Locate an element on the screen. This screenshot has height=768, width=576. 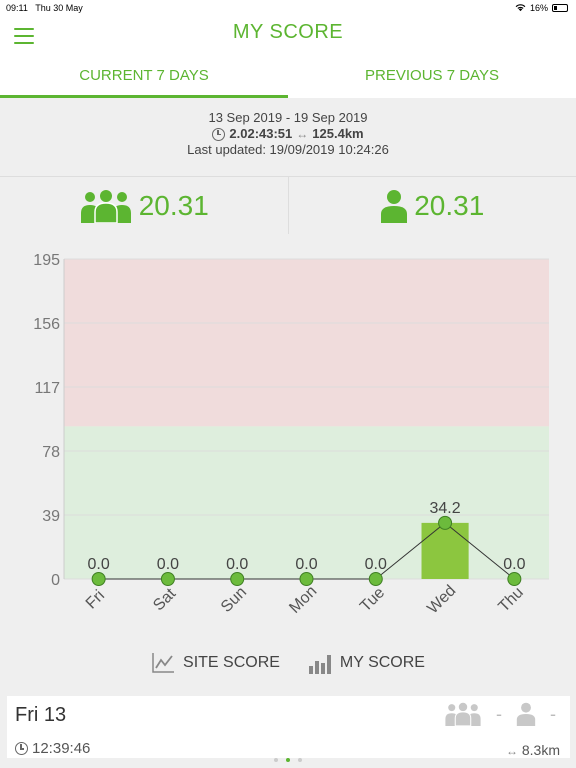
battery-percent: 16% is located at coordinates (538, 8).